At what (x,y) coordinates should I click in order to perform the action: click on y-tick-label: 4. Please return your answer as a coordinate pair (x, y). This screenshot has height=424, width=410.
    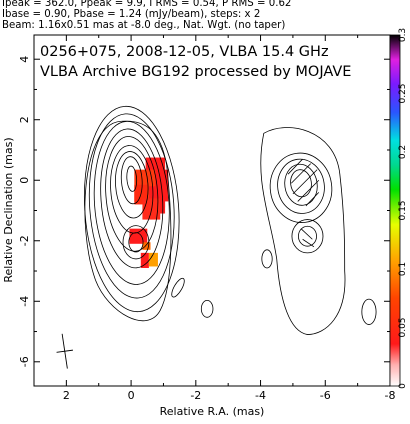
    Looking at the image, I should click on (24, 59).